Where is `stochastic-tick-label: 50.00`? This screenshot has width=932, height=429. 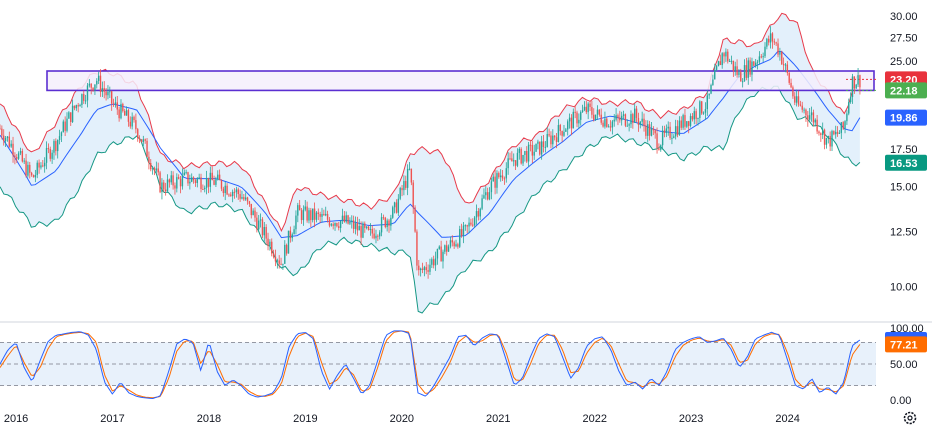
stochastic-tick-label: 50.00 is located at coordinates (904, 365).